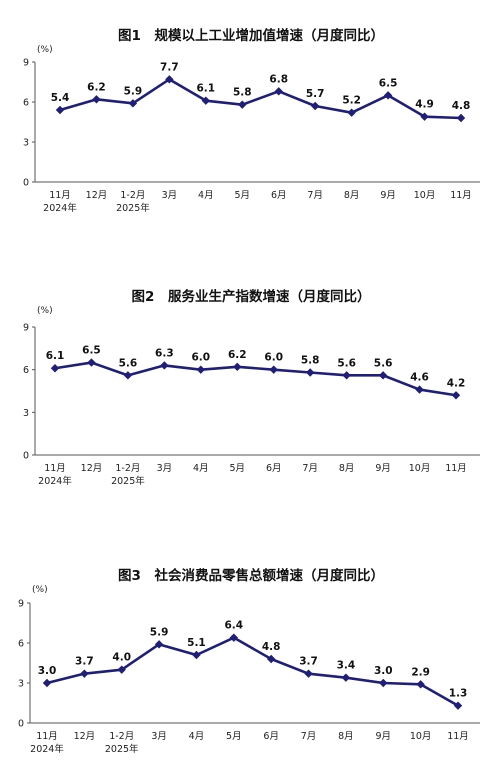 This screenshot has height=780, width=502. What do you see at coordinates (164, 353) in the screenshot?
I see `data-label: 6.3` at bounding box center [164, 353].